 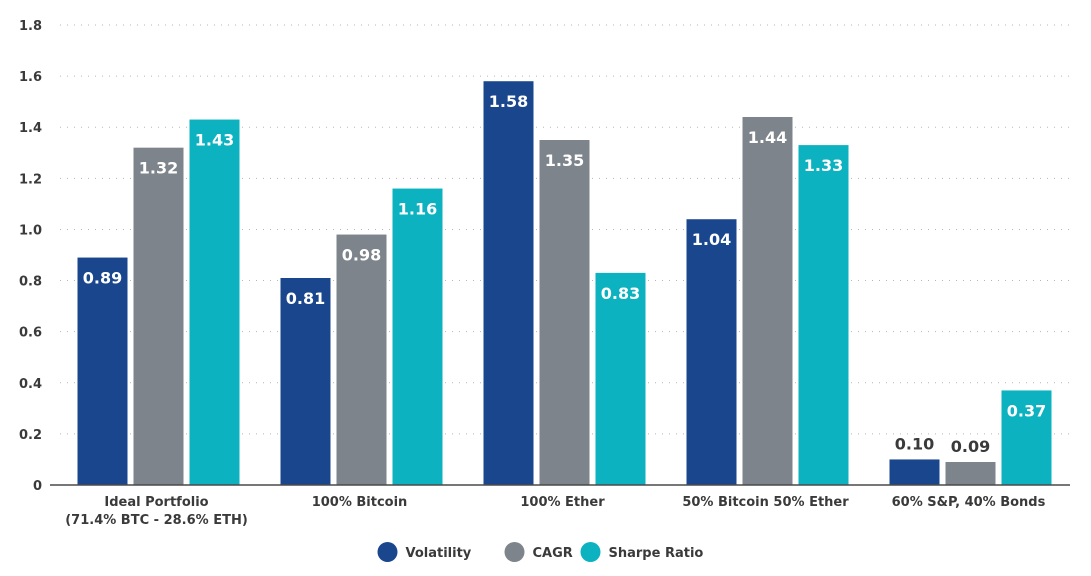 I want to click on y-tick-label: 1.0, so click(x=30, y=230).